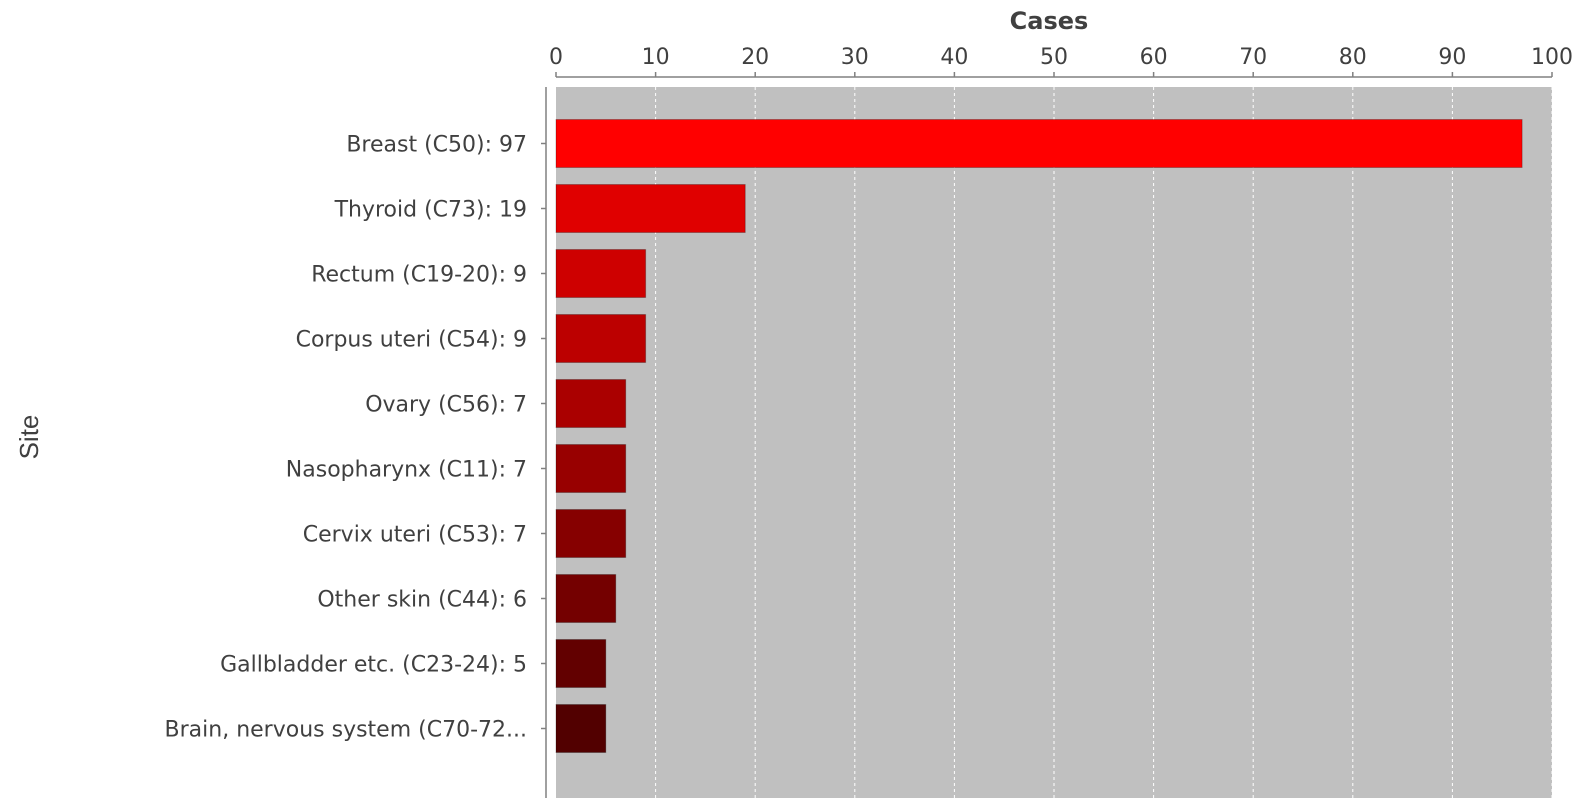 Image resolution: width=1591 pixels, height=798 pixels. Describe the element at coordinates (411, 340) in the screenshot. I see `category-label: Corpus uteri (C54): 9` at that location.